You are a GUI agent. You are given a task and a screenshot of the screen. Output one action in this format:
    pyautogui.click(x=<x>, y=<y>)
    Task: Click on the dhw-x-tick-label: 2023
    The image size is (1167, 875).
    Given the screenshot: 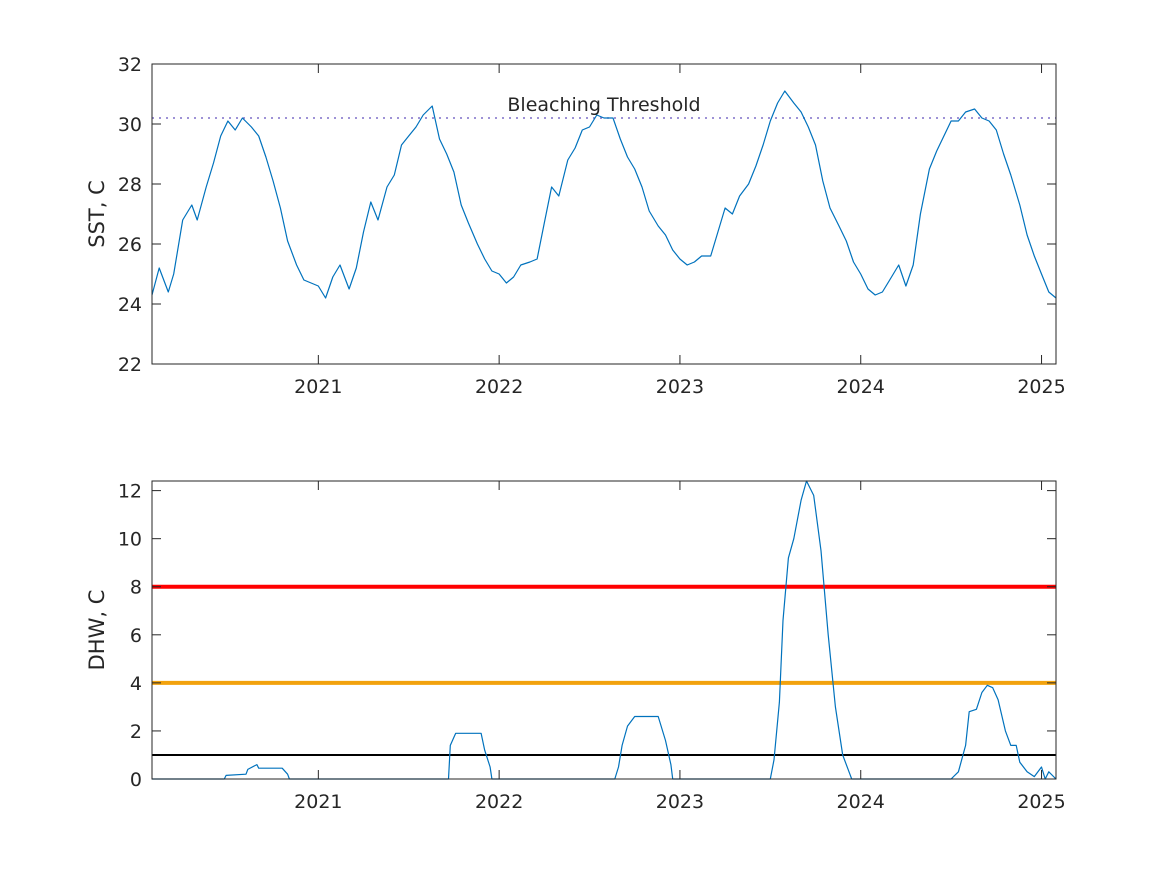 What is the action you would take?
    pyautogui.click(x=680, y=802)
    